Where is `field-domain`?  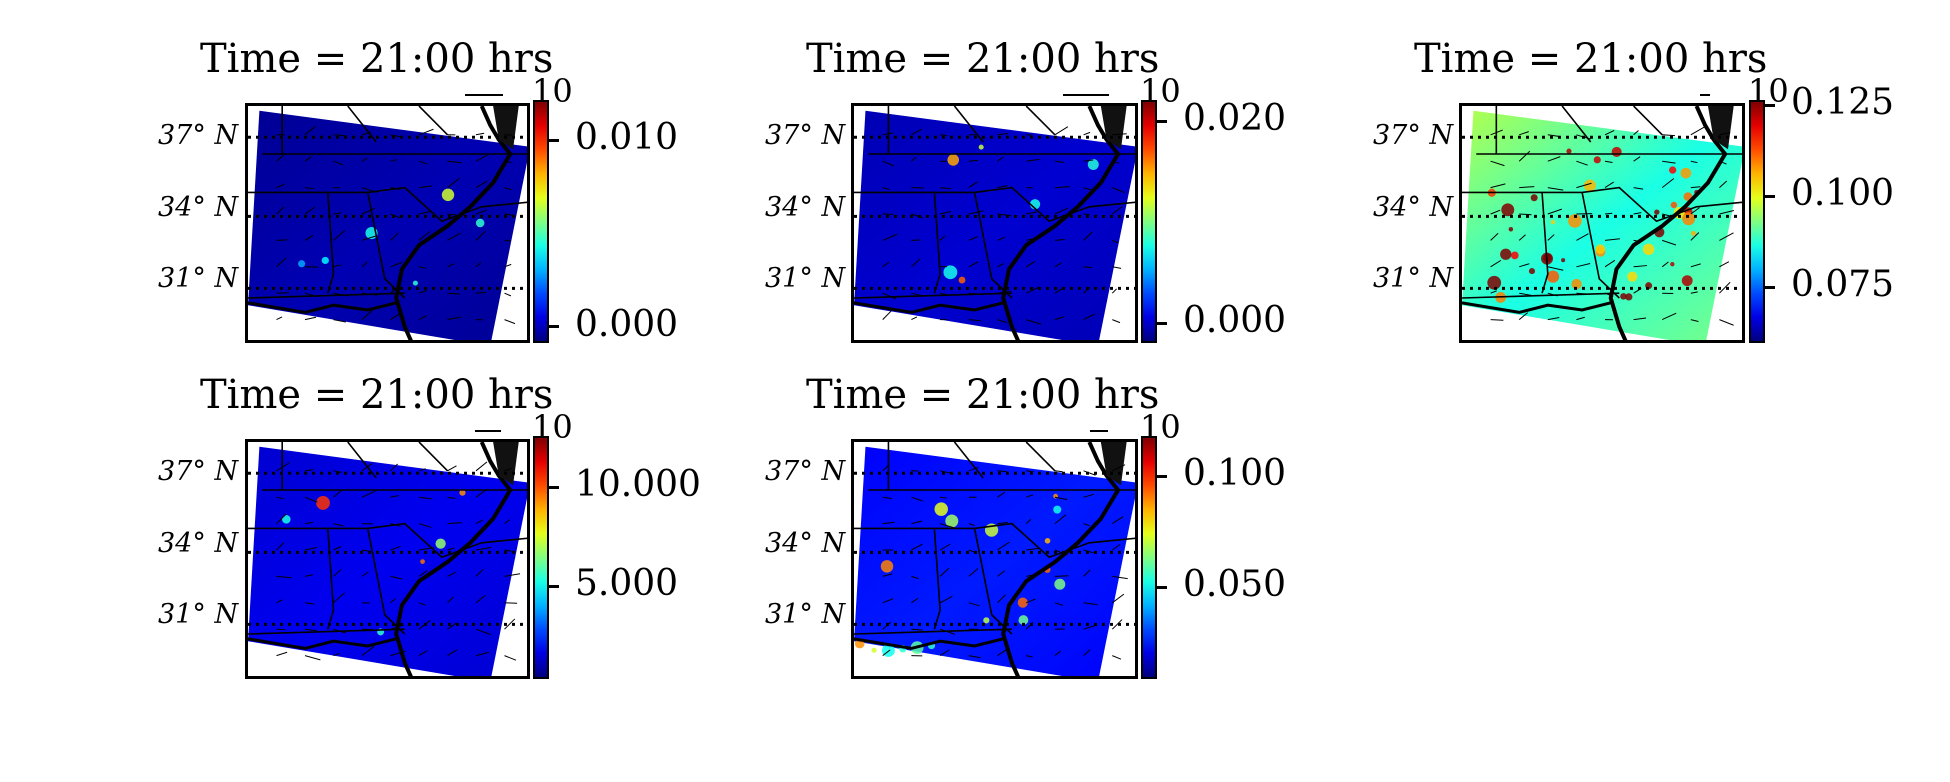 field-domain is located at coordinates (1602, 225).